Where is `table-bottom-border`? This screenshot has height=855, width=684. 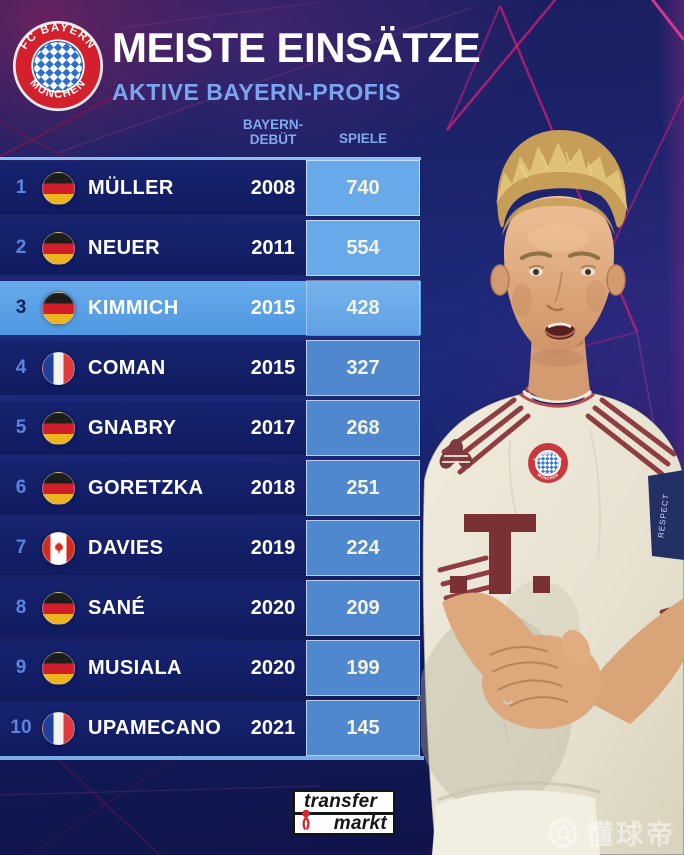
table-bottom-border is located at coordinates (212, 758).